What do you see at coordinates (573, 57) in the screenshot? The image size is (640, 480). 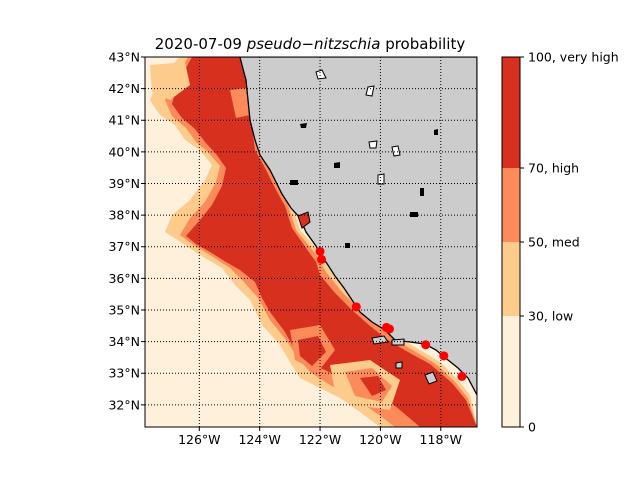 I see `colorbar-tick-label: 100, very high` at bounding box center [573, 57].